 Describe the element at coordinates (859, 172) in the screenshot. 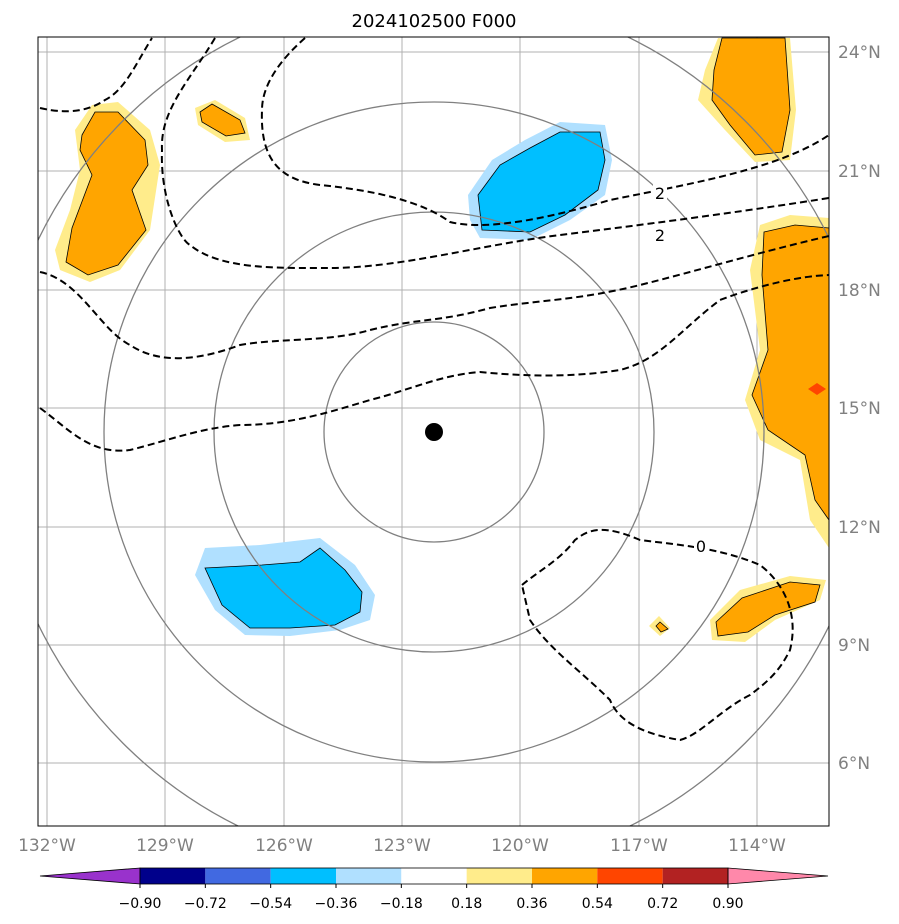

I see `latitude-label: 21°N` at that location.